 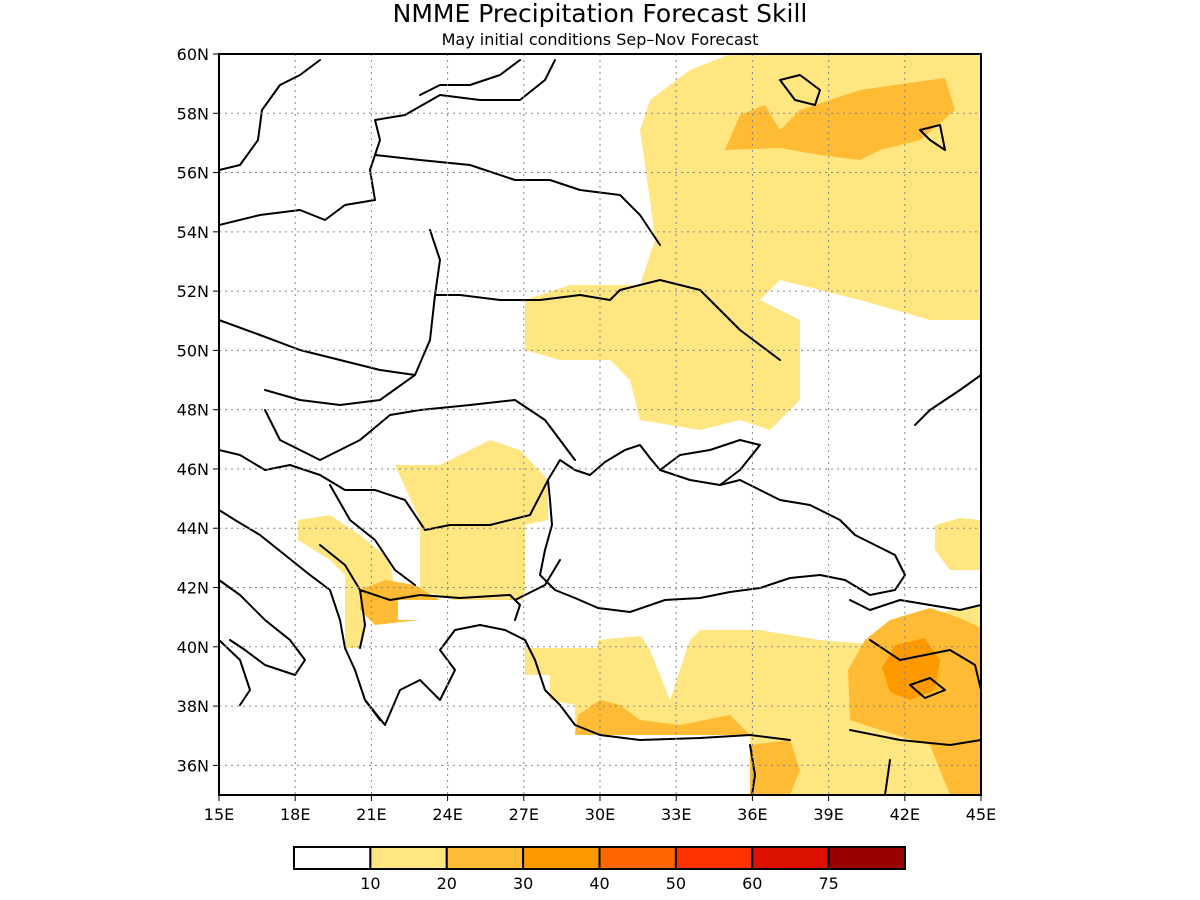 What do you see at coordinates (193, 113) in the screenshot?
I see `lat-tick-label: 58N` at bounding box center [193, 113].